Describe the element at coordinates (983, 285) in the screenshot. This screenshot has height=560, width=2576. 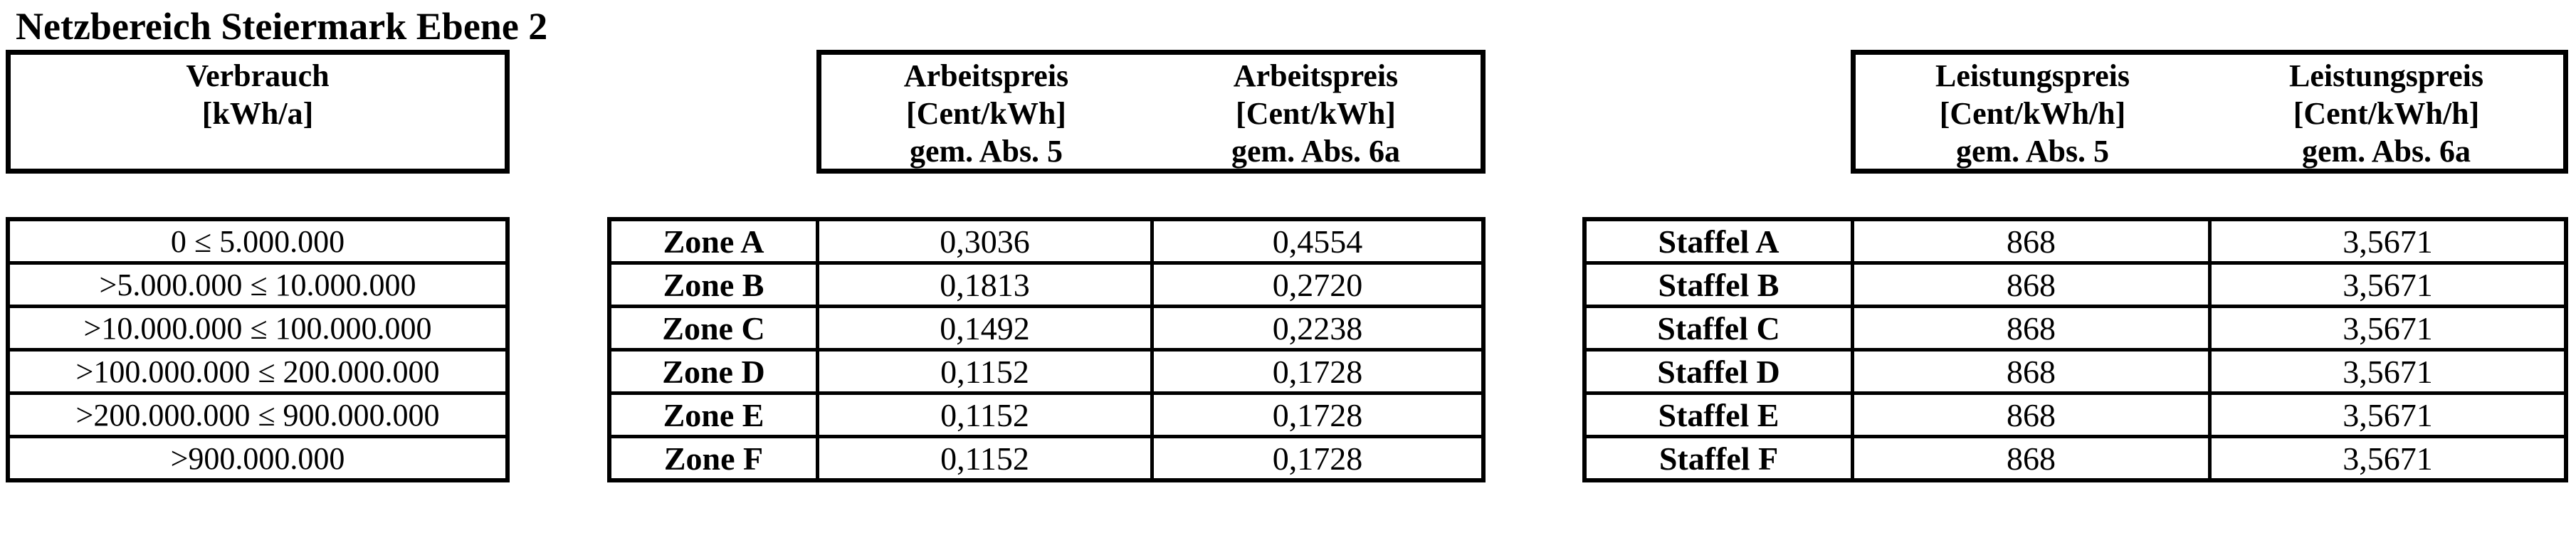
I see `arbeitspreis-abs5-cell: 0,1813` at that location.